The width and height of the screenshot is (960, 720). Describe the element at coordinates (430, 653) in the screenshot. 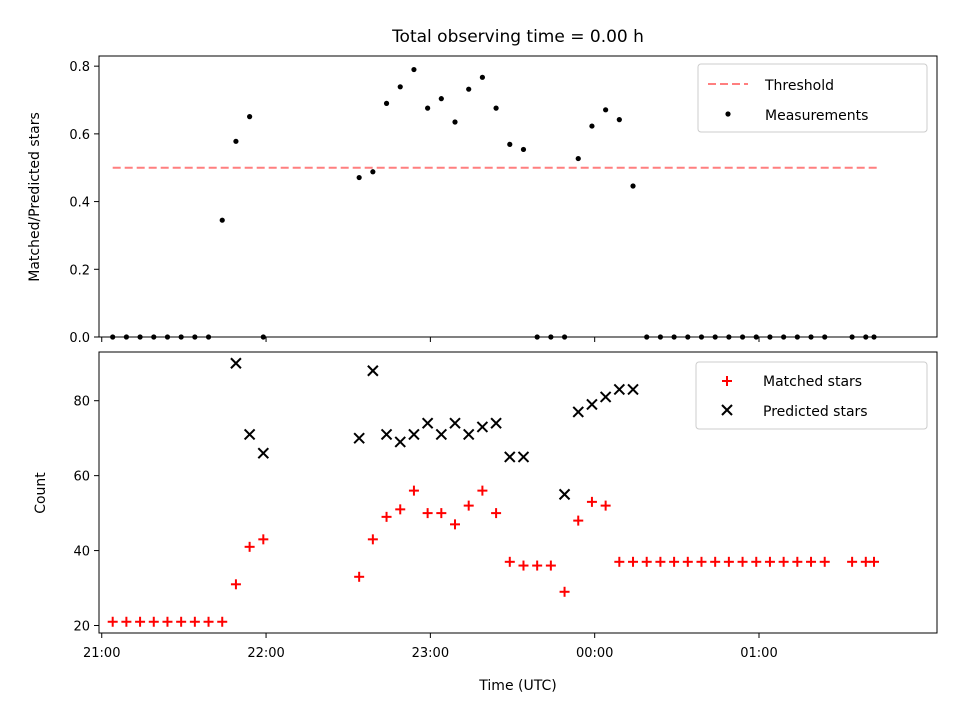

I see `x-tick-label: 23:00` at that location.